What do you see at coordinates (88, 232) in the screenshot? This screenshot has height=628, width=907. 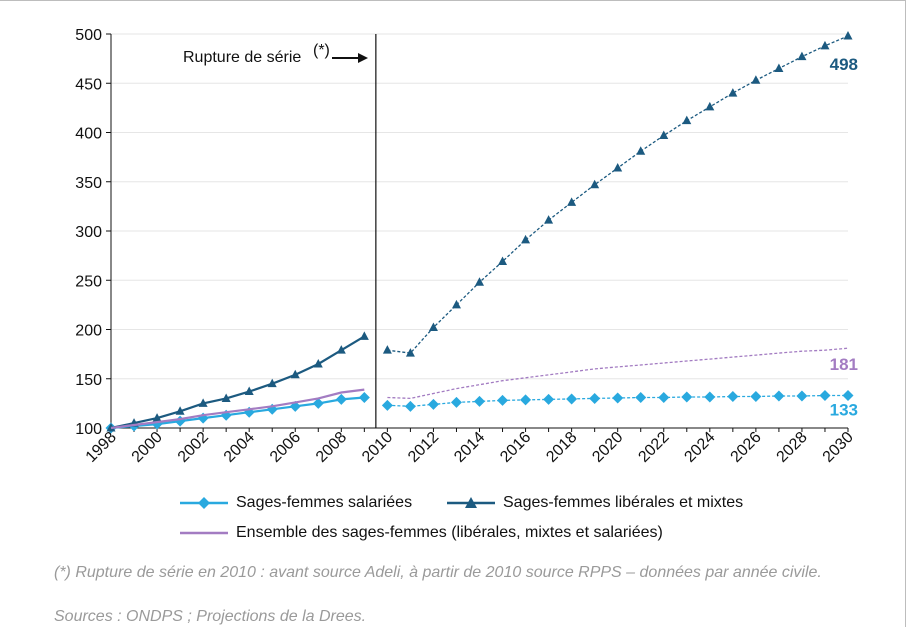 I see `y-tick-label: 300` at bounding box center [88, 232].